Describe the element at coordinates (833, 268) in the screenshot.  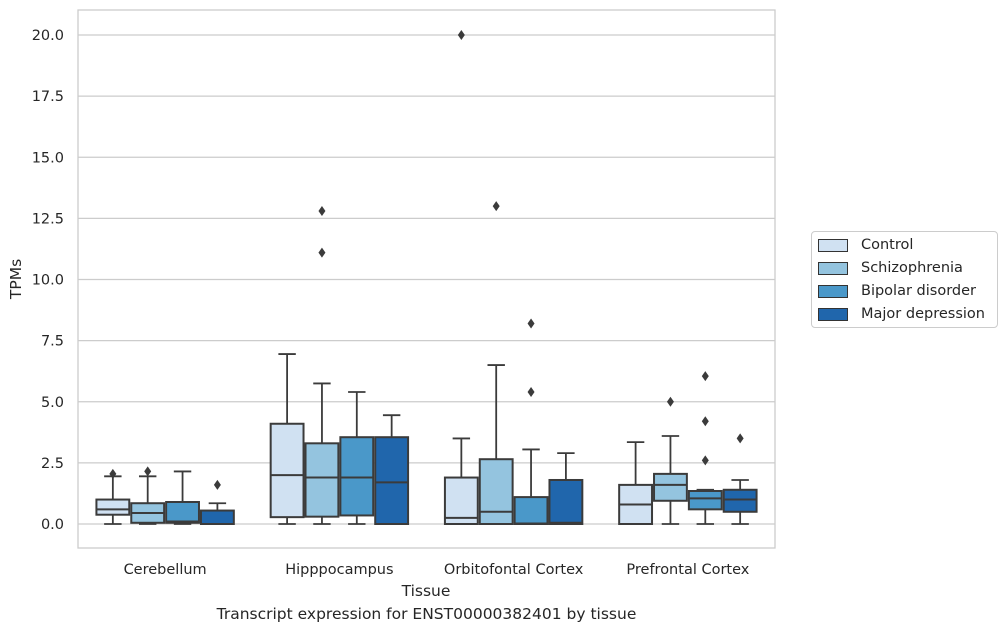
I see `legend-swatch-schizophrenia` at that location.